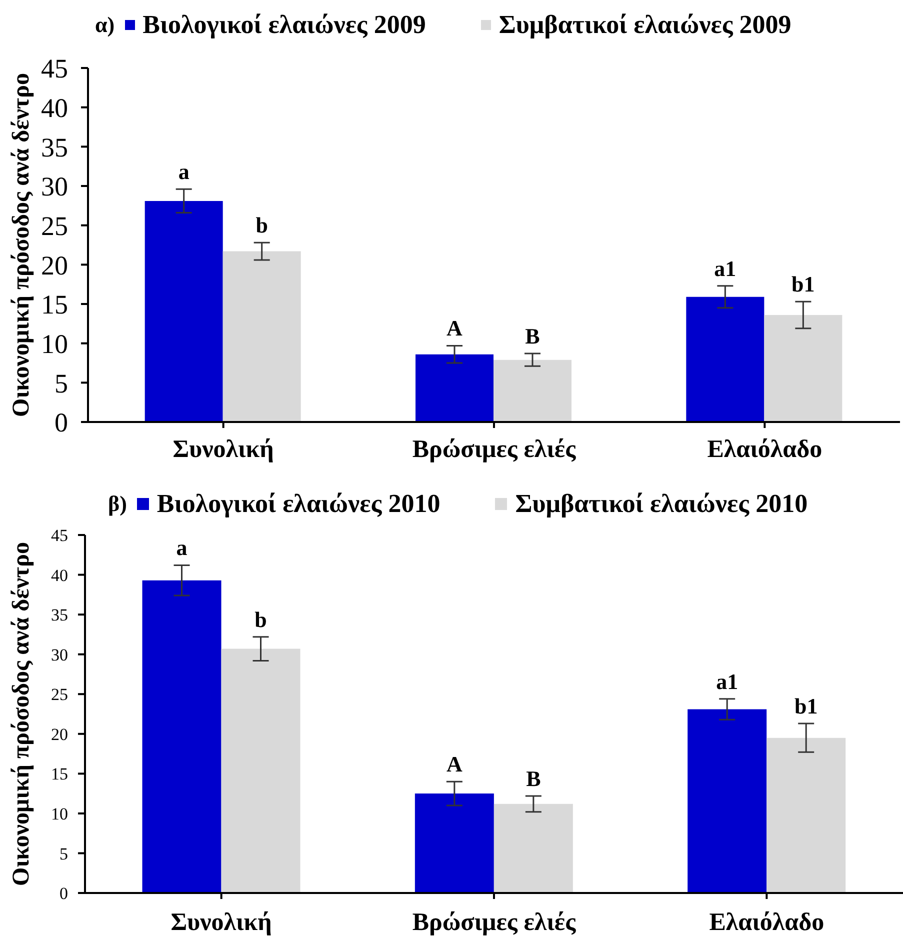 This screenshot has width=903, height=936. Describe the element at coordinates (661, 504) in the screenshot. I see `legend-label: Συμβατικοί ελαιώνες 2010` at that location.